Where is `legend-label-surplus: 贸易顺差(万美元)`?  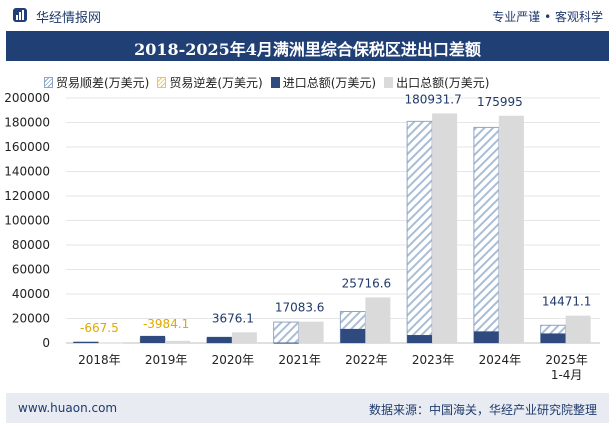 legend-label-surplus: 贸易顺差(万美元) is located at coordinates (103, 82).